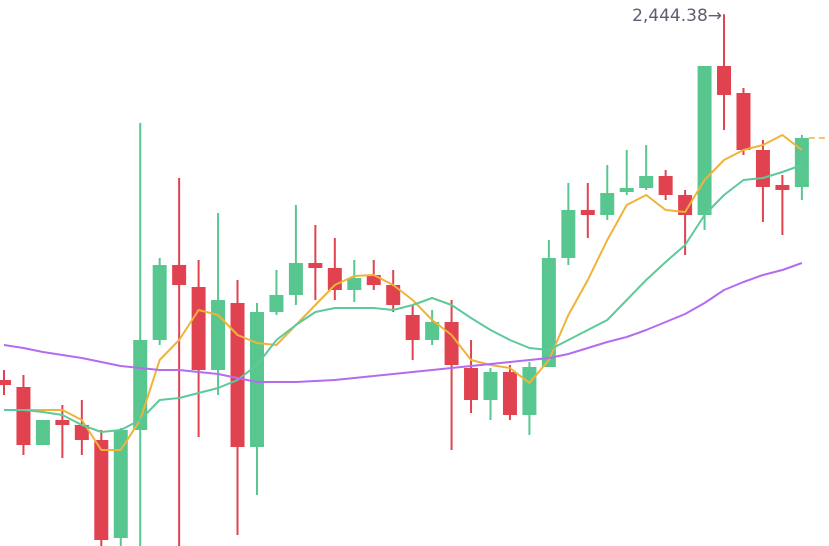  Describe the element at coordinates (677, 16) in the screenshot. I see `high-price-label: 2,444.38→` at that location.